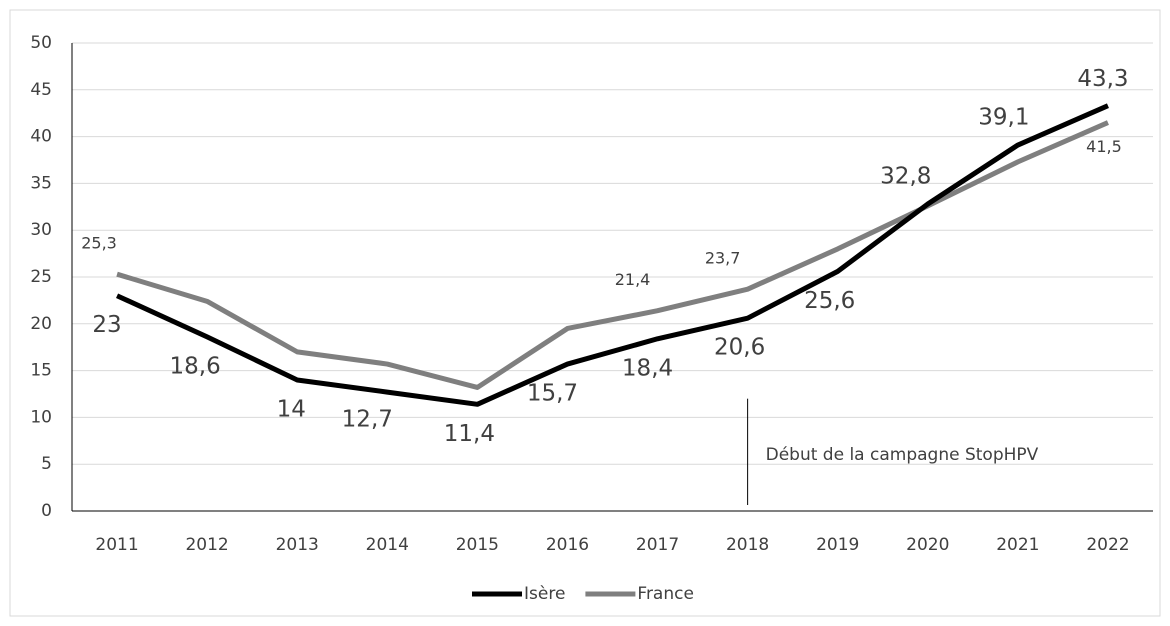 This screenshot has height=626, width=1170. I want to click on x-tick-label: 2014, so click(387, 545).